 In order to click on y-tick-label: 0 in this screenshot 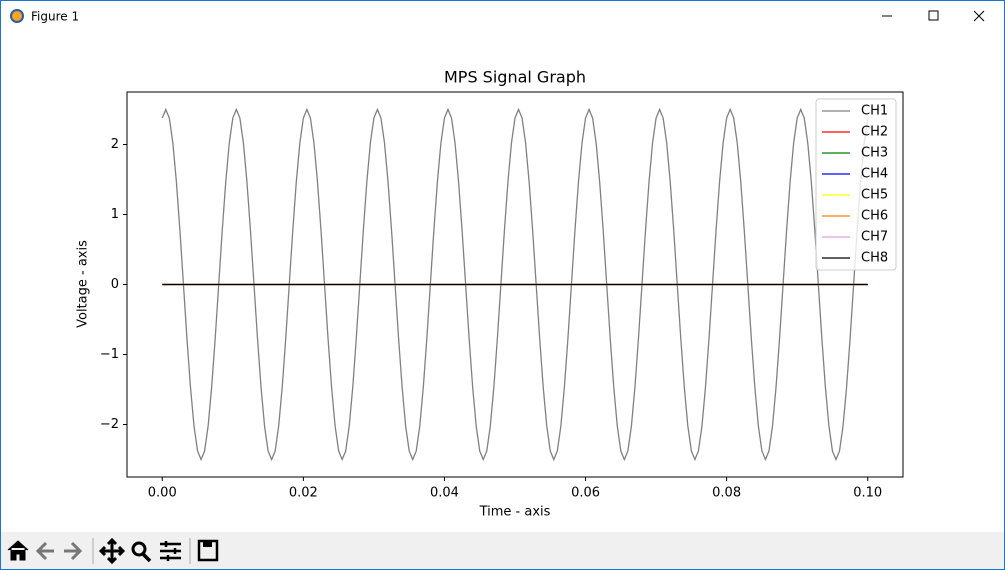, I will do `click(115, 284)`.